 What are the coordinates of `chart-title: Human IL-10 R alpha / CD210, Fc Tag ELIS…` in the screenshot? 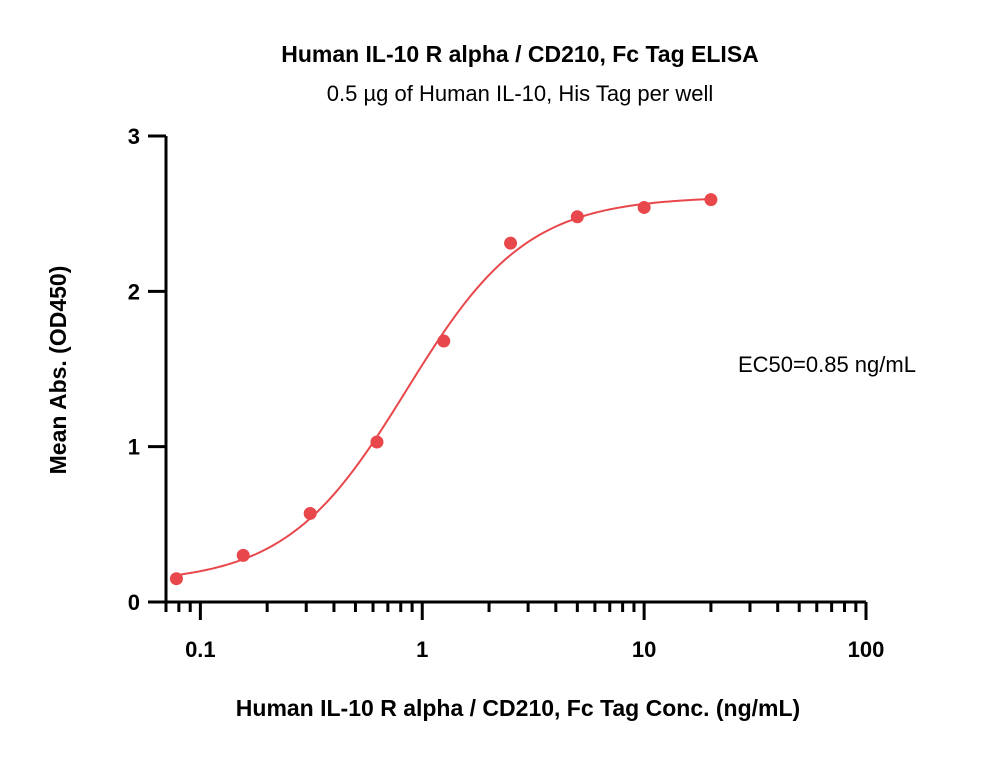 It's located at (520, 54).